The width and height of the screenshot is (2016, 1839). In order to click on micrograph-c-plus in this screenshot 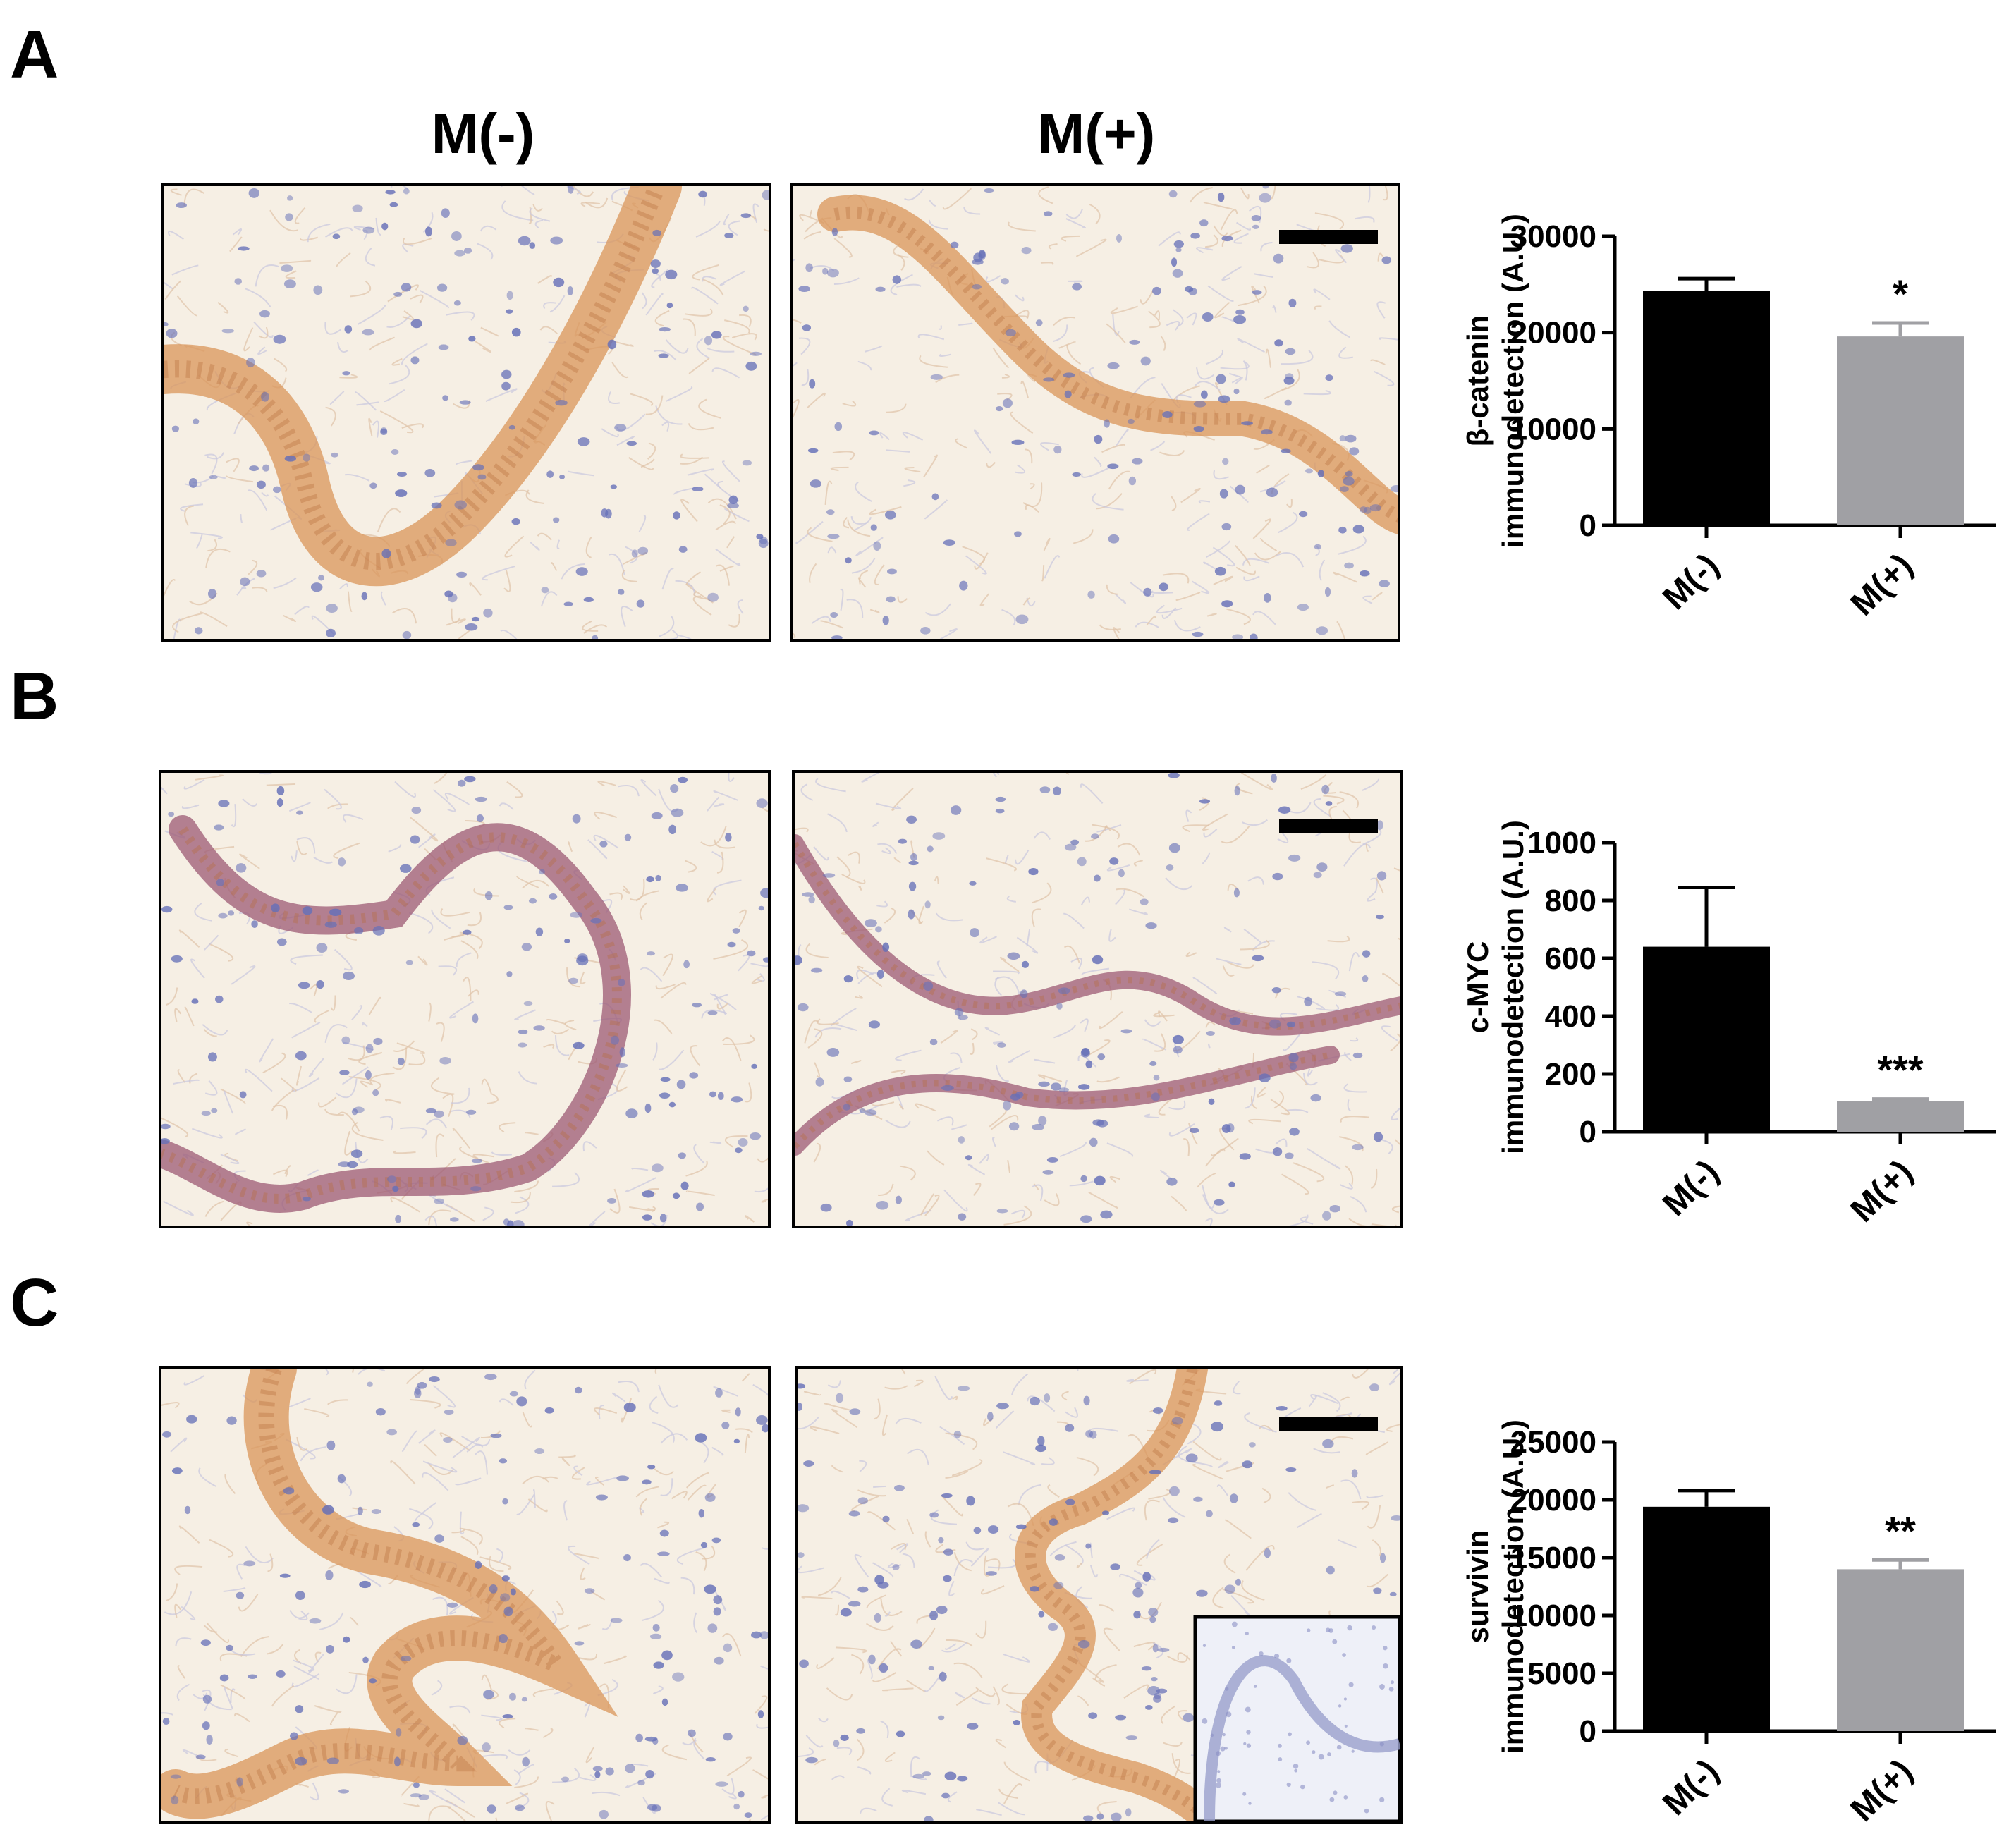, I will do `click(1099, 1595)`.